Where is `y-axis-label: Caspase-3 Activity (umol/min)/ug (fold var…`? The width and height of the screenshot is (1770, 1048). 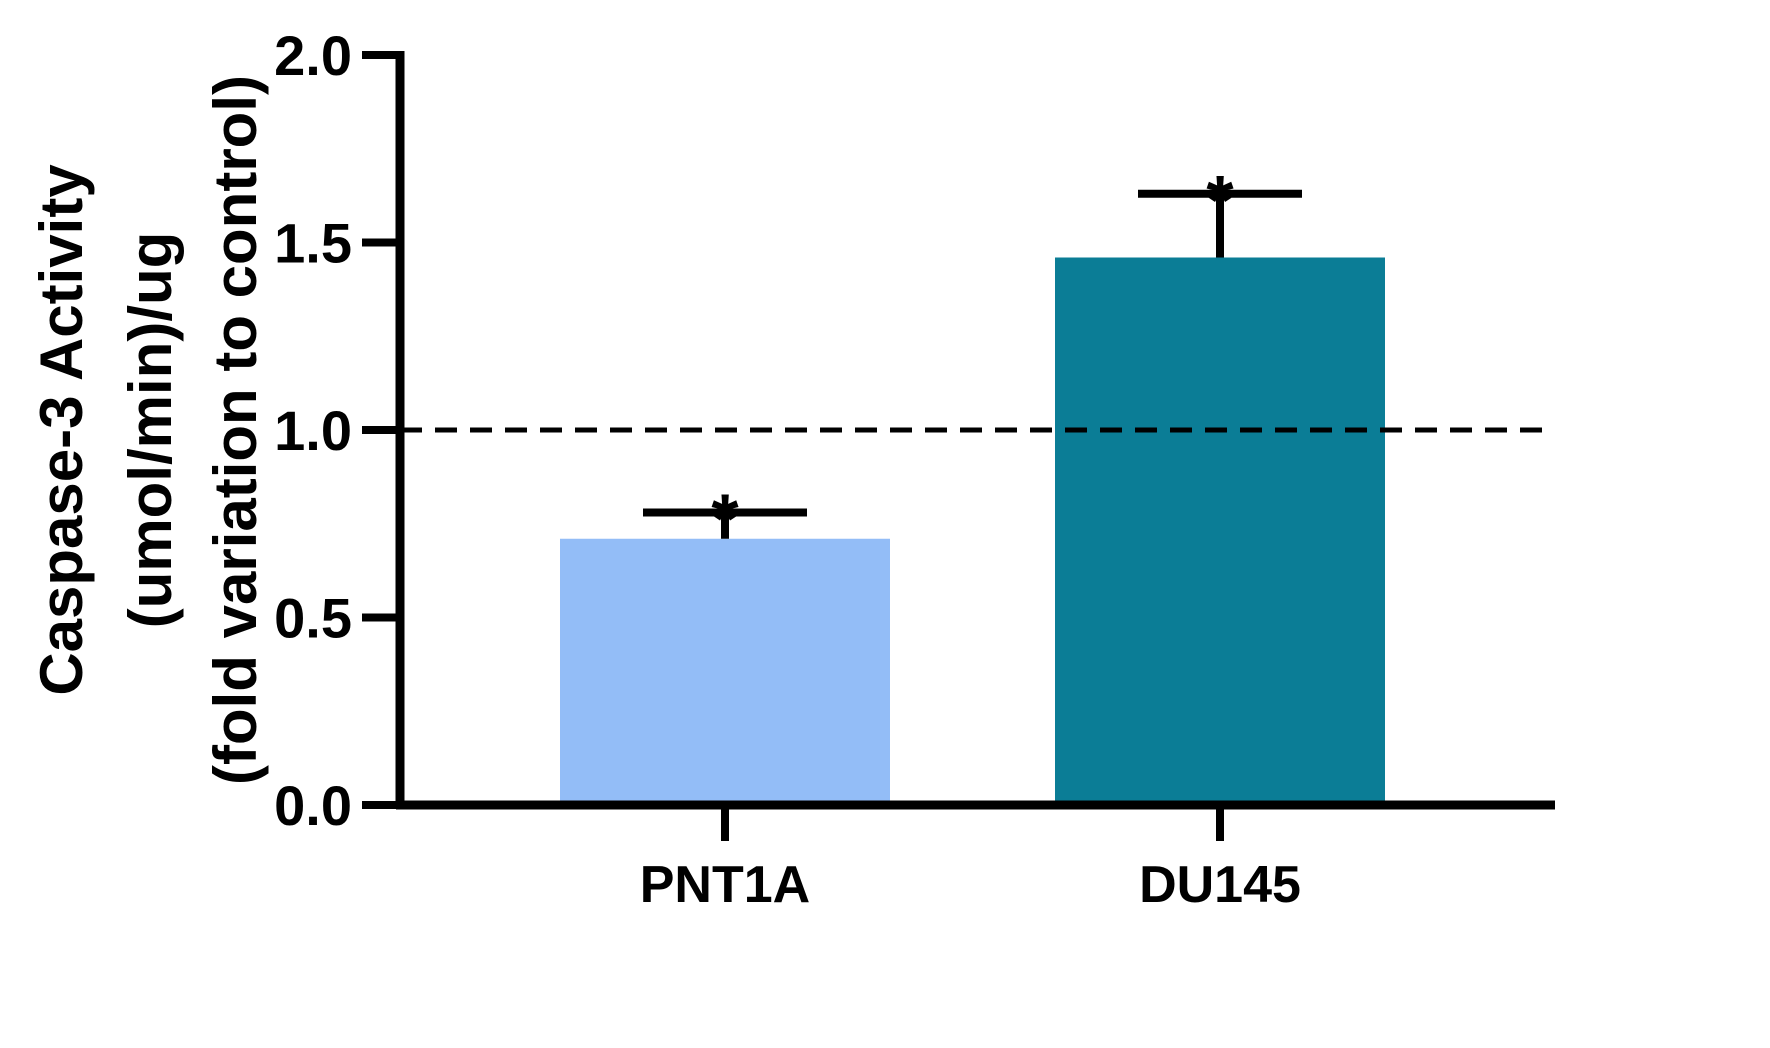 y-axis-label: Caspase-3 Activity (umol/min)/ug (fold var… is located at coordinates (148, 430).